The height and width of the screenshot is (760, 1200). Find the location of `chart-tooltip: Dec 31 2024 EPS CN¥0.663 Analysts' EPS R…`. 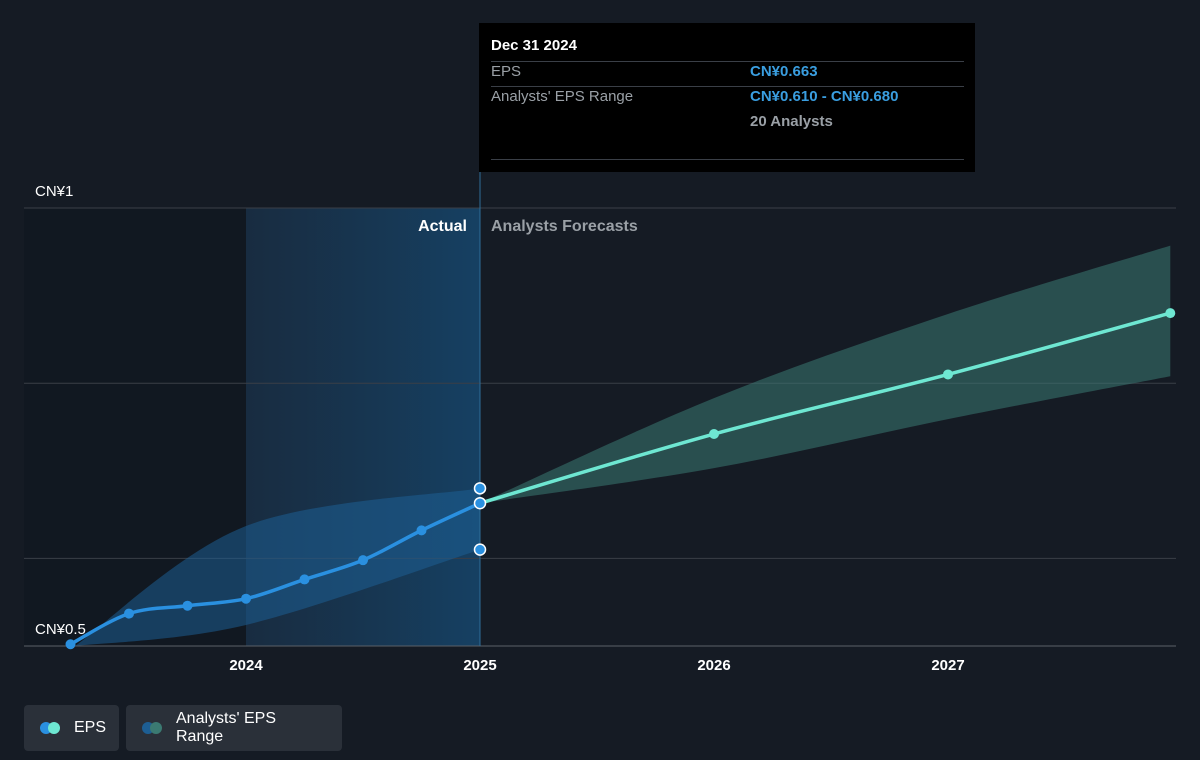

chart-tooltip: Dec 31 2024 EPS CN¥0.663 Analysts' EPS R… is located at coordinates (727, 97).